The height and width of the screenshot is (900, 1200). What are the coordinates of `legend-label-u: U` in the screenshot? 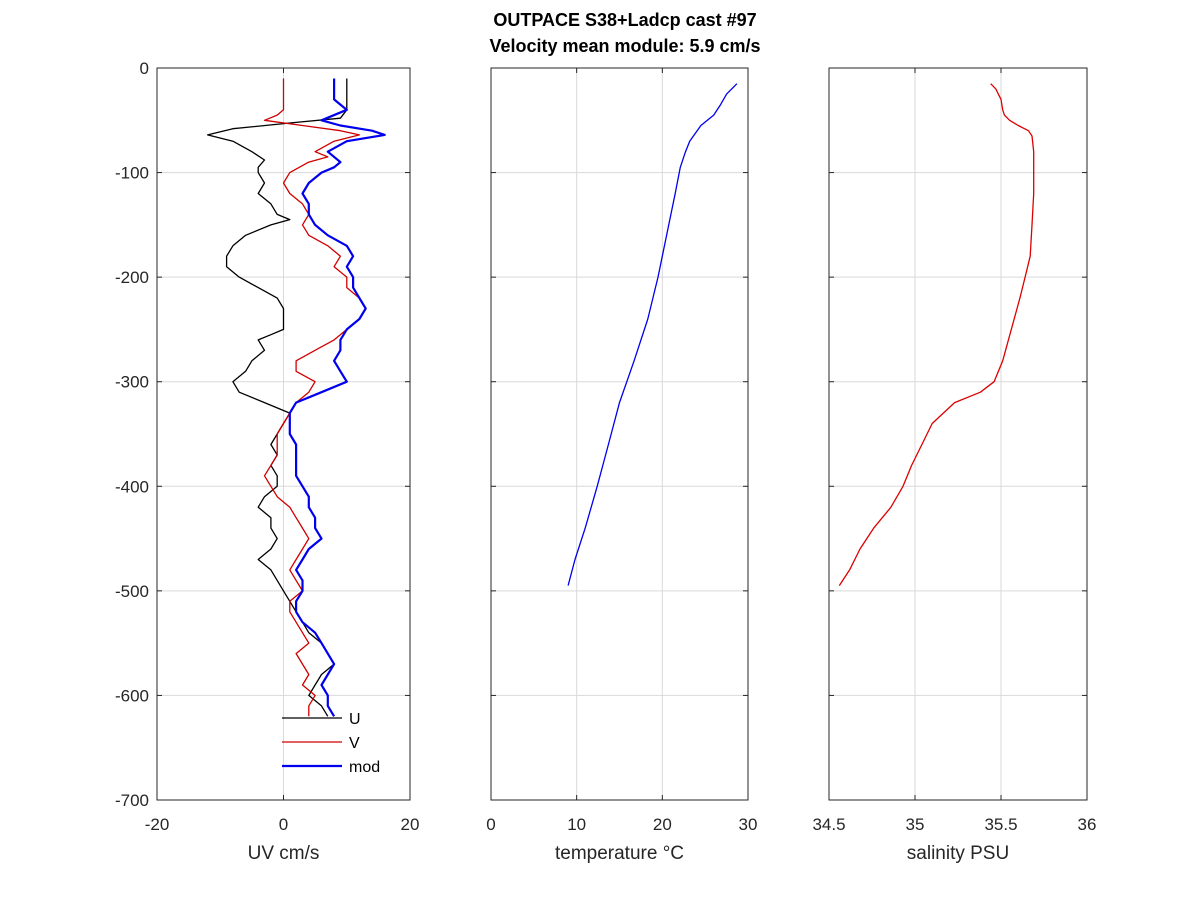 It's located at (355, 719).